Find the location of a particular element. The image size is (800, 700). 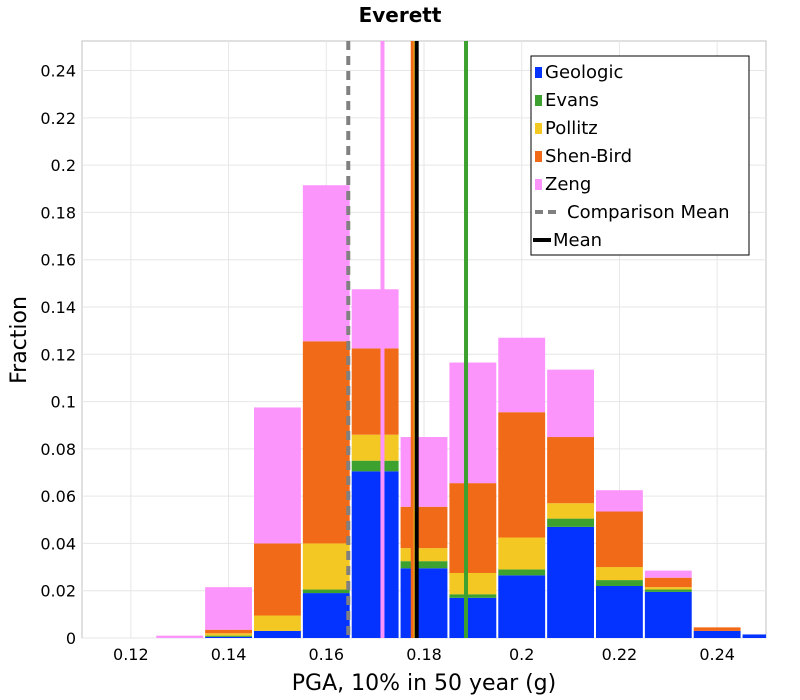

y-tick-label: 0.22 is located at coordinates (58, 118).